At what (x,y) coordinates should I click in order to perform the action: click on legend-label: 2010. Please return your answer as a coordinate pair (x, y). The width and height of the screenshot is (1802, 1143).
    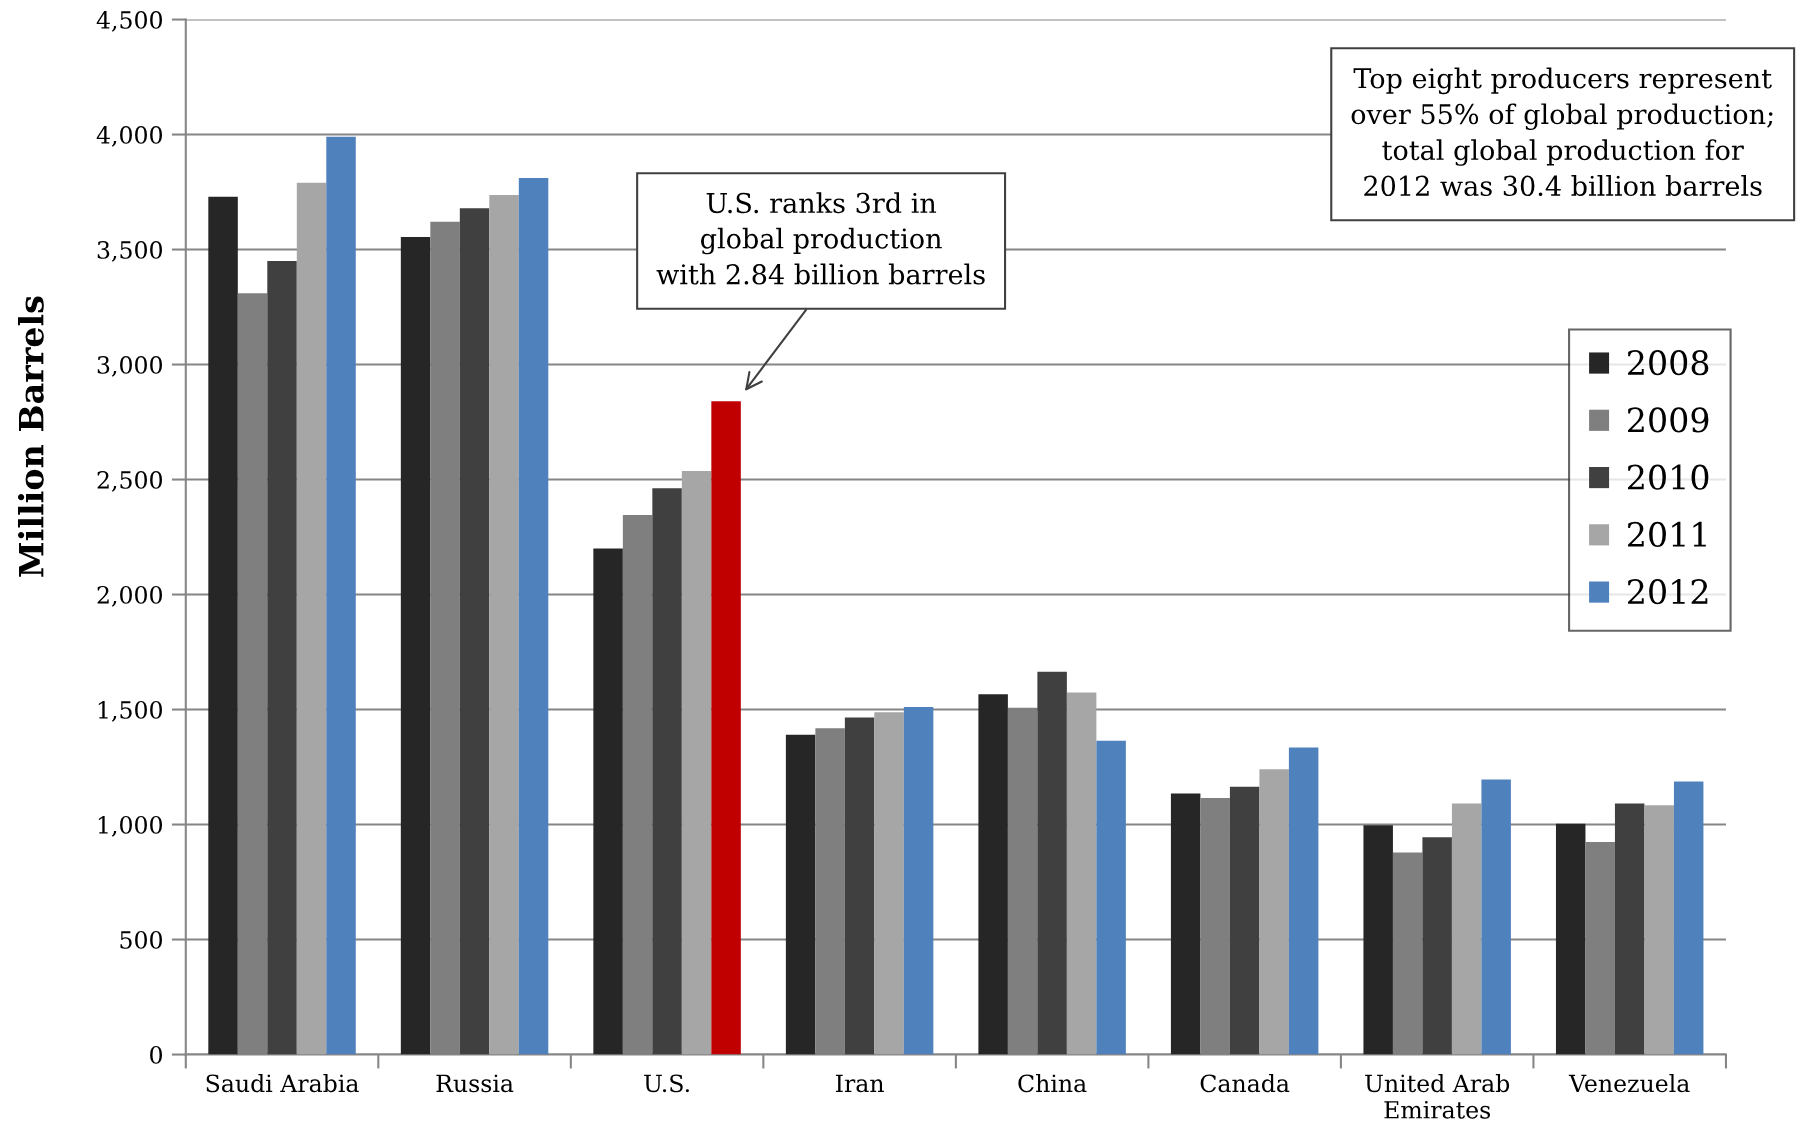
    Looking at the image, I should click on (1668, 477).